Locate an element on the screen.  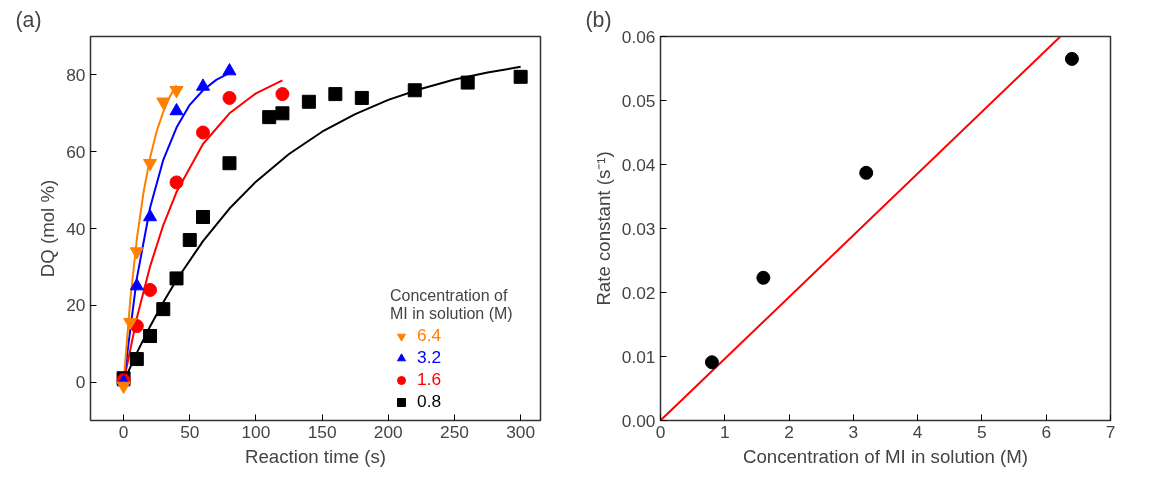
x-tick-label: 1 is located at coordinates (724, 431).